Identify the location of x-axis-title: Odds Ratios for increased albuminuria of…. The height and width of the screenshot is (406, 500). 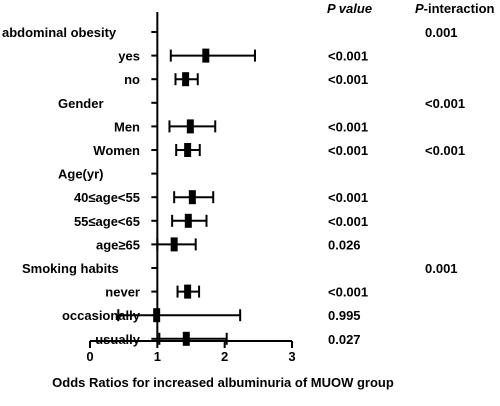
(223, 382).